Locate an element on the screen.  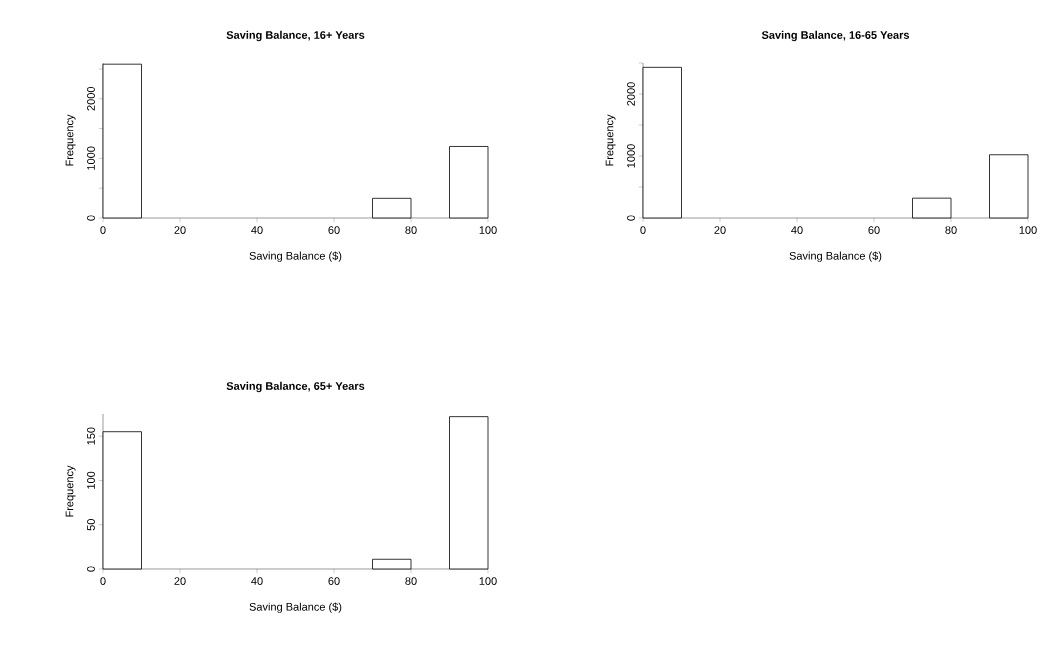
chart-title: Saving Balance, 16+ Years is located at coordinates (295, 36).